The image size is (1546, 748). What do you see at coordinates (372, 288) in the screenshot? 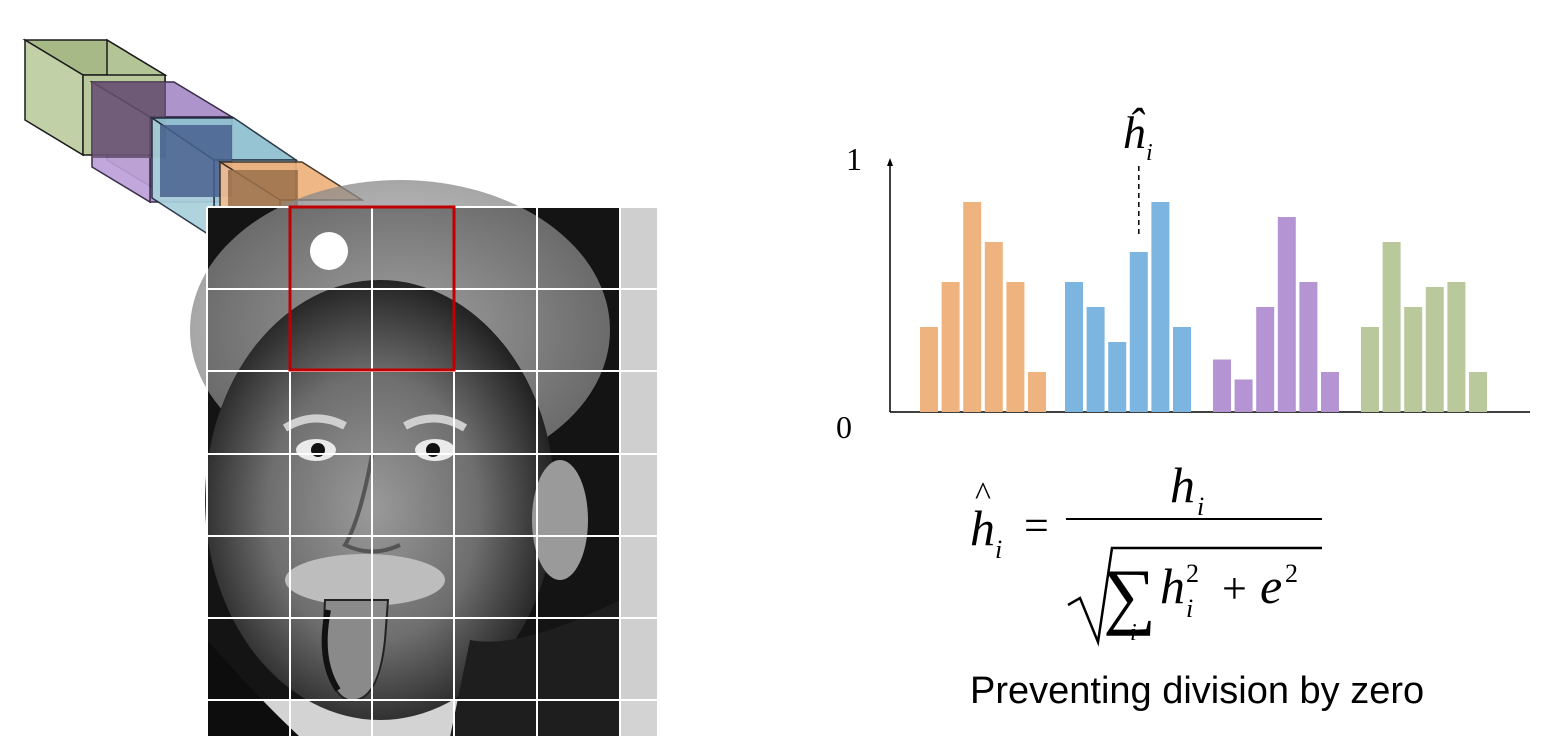
I see `highlight-box` at bounding box center [372, 288].